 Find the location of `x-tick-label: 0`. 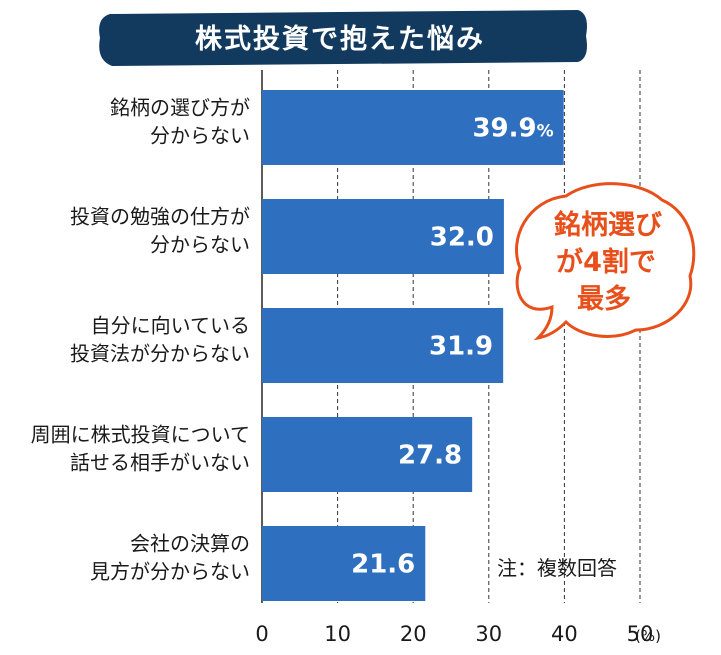

x-tick-label: 0 is located at coordinates (261, 634).